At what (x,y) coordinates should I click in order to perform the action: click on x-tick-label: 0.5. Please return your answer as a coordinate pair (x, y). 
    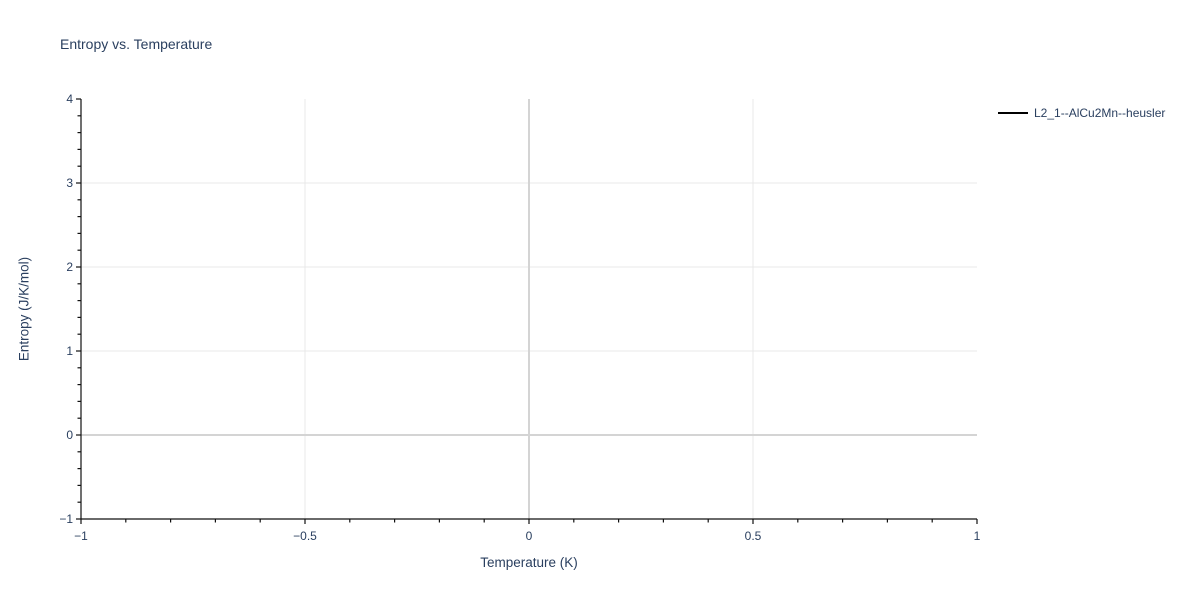
    Looking at the image, I should click on (753, 536).